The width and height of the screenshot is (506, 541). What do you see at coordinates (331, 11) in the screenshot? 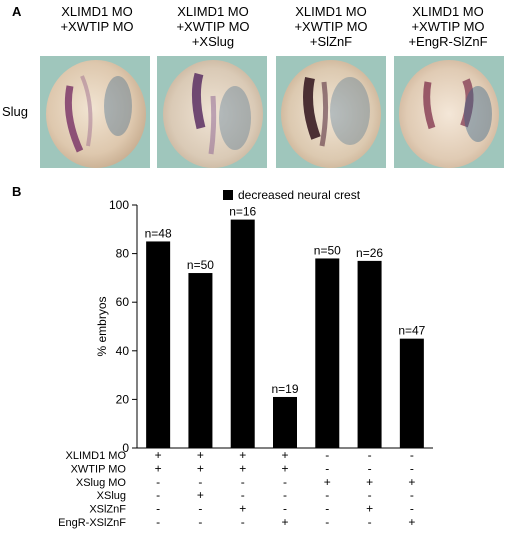
I see `condition-3-line-1: XLIMD1 MO` at bounding box center [331, 11].